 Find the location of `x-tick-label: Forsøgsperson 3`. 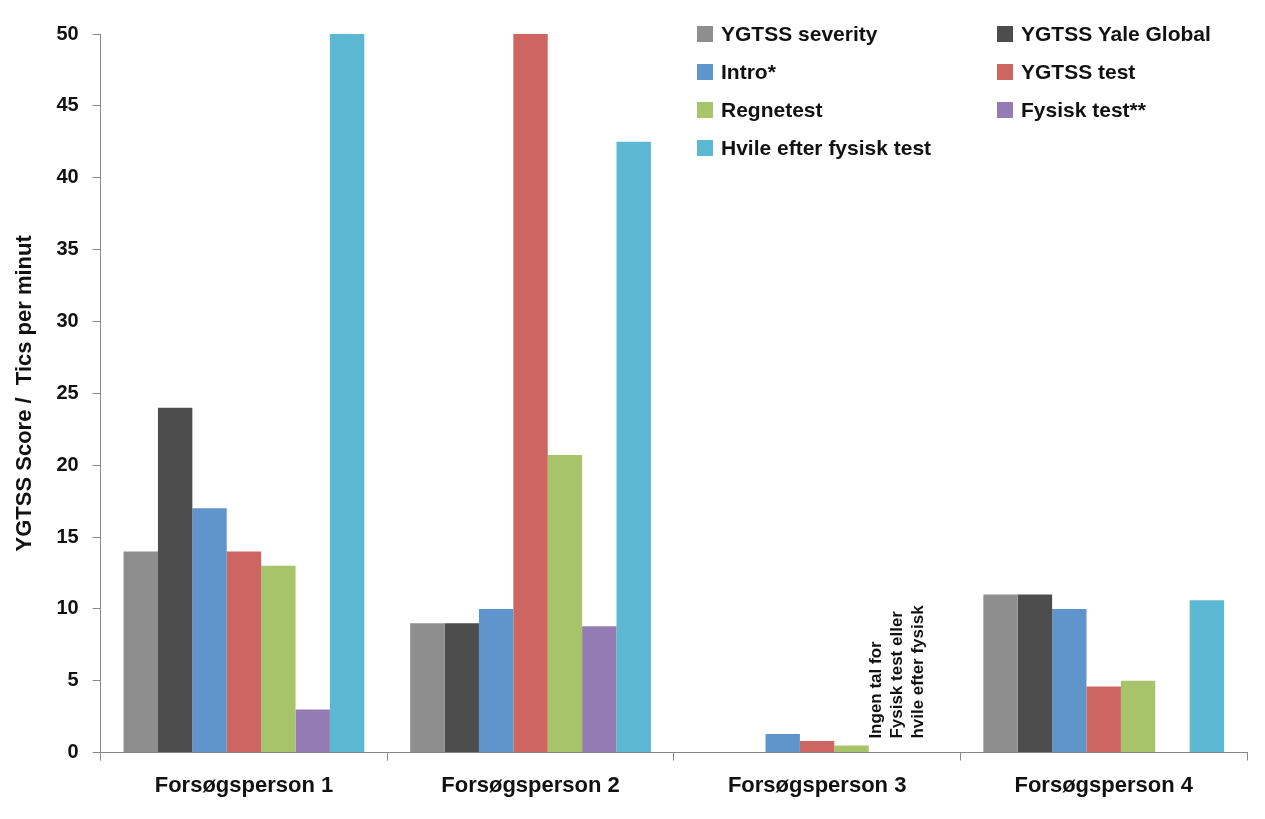

x-tick-label: Forsøgsperson 3 is located at coordinates (817, 784).